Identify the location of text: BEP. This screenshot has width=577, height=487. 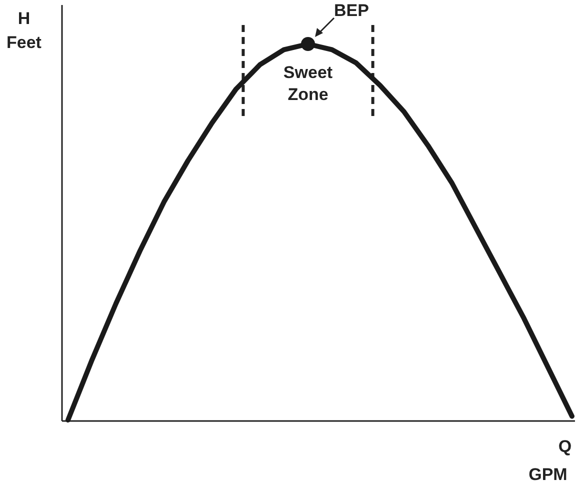
(351, 10).